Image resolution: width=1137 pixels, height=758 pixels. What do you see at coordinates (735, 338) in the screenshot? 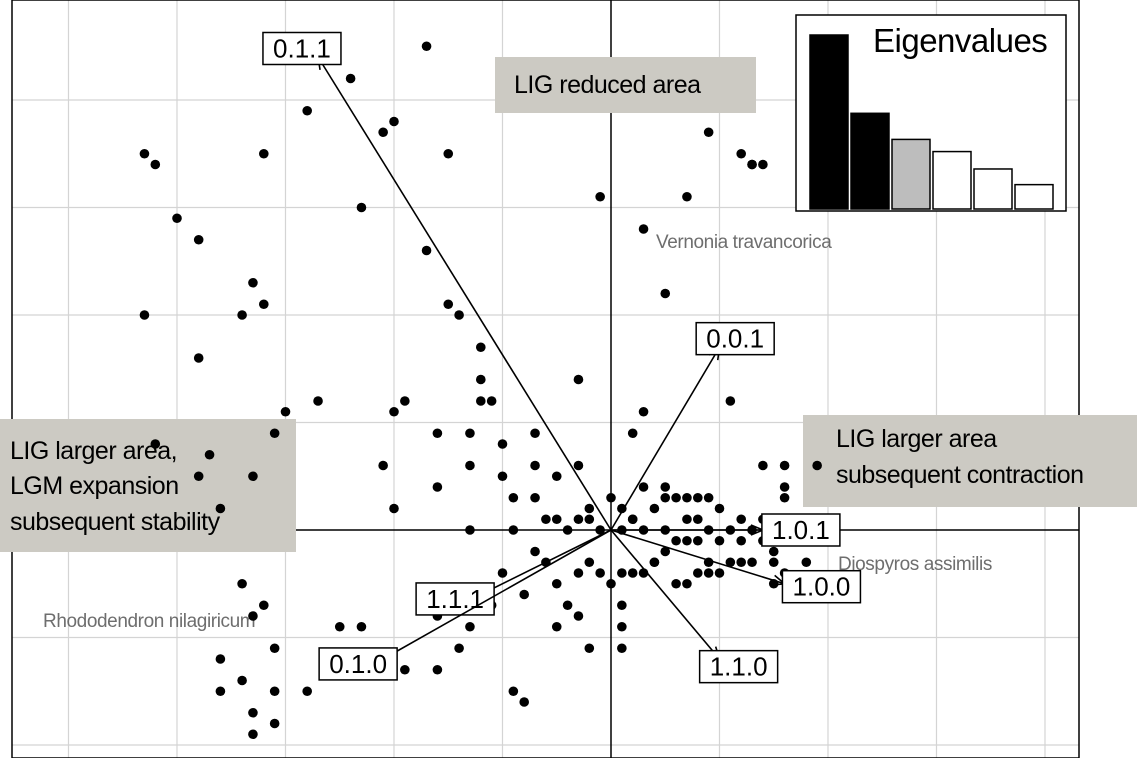
I see `vector-label: 0.0.1` at bounding box center [735, 338].